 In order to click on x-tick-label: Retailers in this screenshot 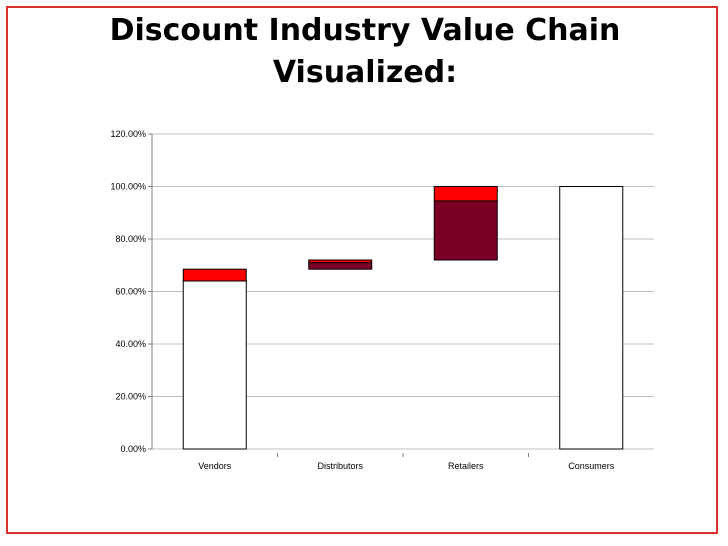, I will do `click(466, 466)`.